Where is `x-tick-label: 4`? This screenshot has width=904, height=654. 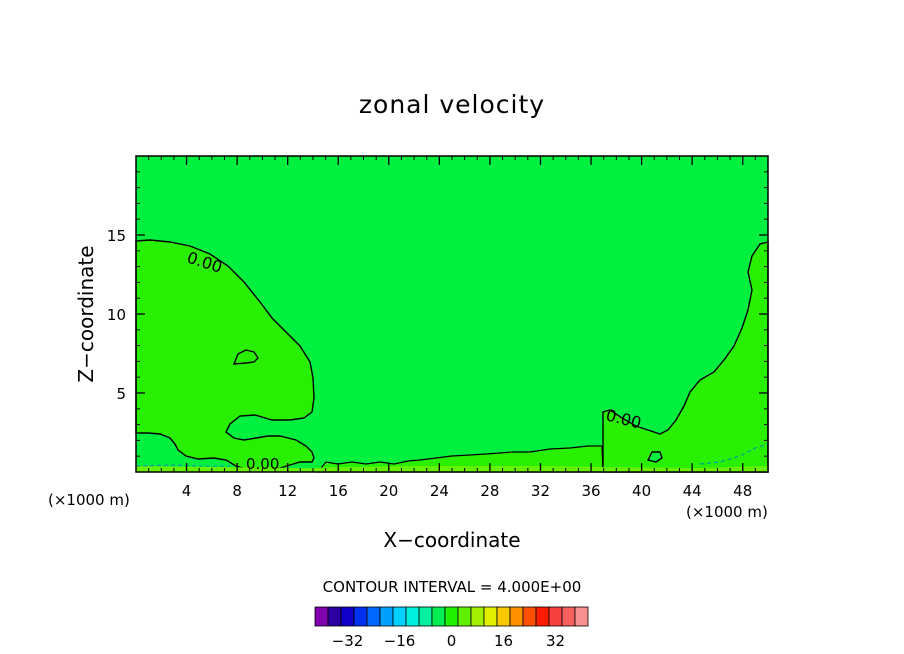 x-tick-label: 4 is located at coordinates (187, 491).